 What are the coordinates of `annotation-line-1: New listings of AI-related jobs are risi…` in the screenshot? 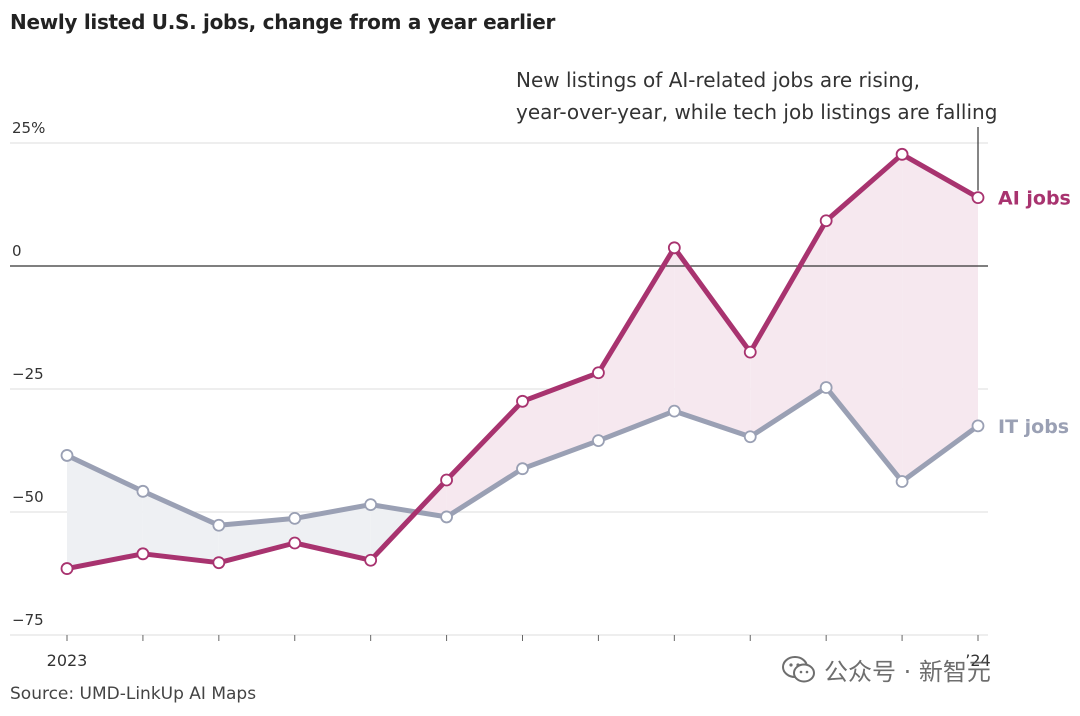 It's located at (718, 80).